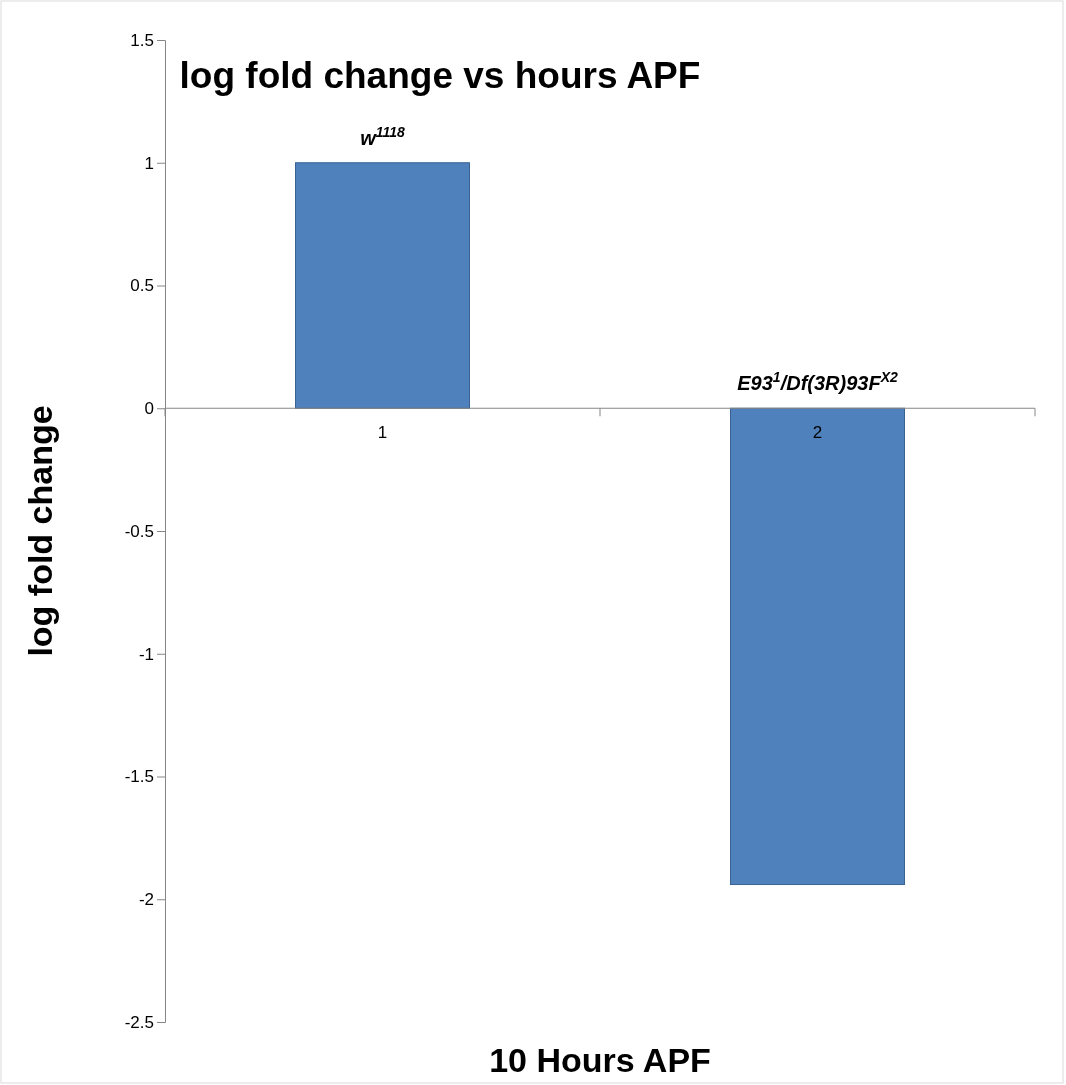 This screenshot has height=1085, width=1066. Describe the element at coordinates (139, 777) in the screenshot. I see `y-tick-label: -1.5` at that location.